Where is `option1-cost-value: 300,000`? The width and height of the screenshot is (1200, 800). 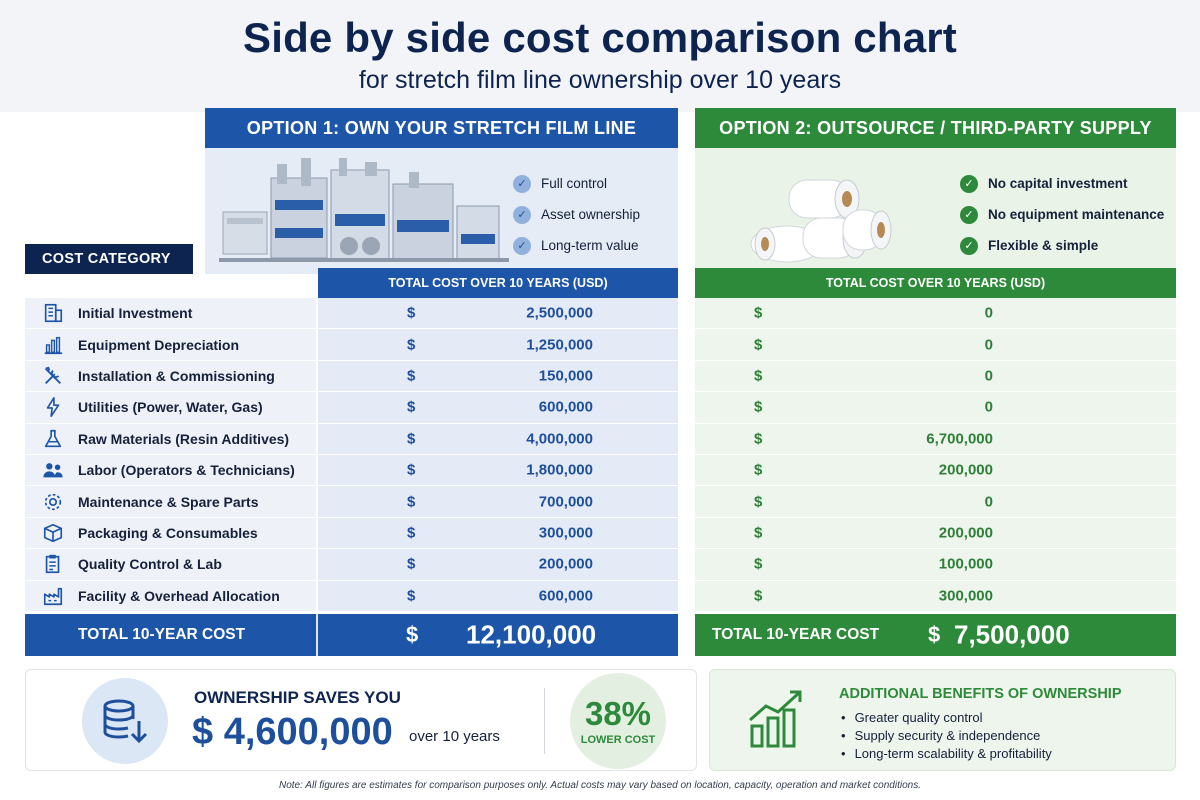
option1-cost-value: 300,000 is located at coordinates (565, 533).